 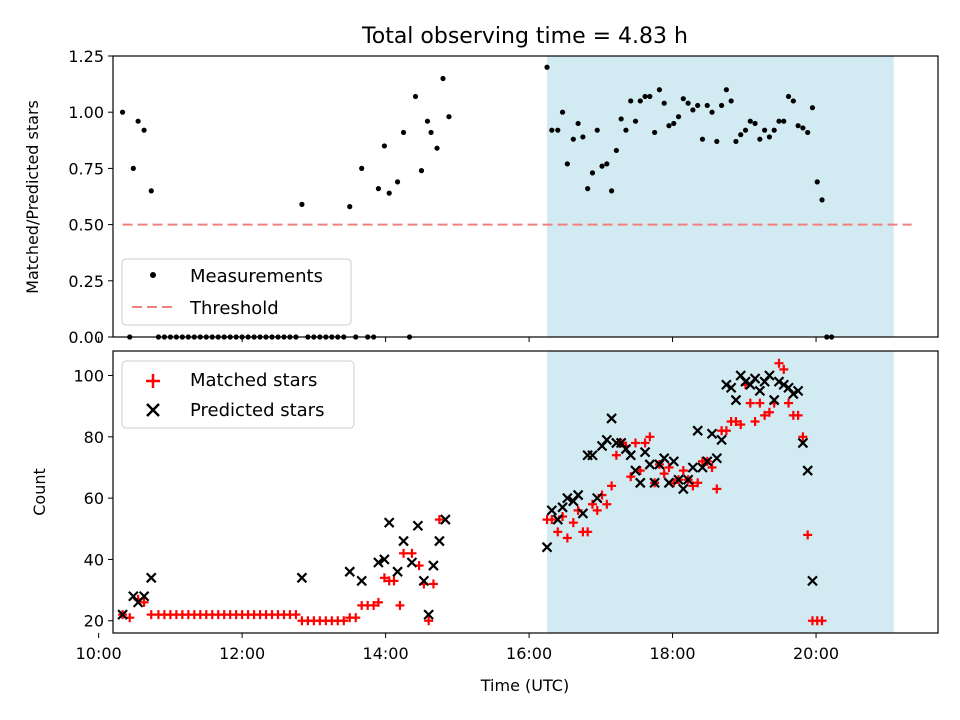 What do you see at coordinates (238, 394) in the screenshot?
I see `bottom-legend: Matched stars Predicted stars` at bounding box center [238, 394].